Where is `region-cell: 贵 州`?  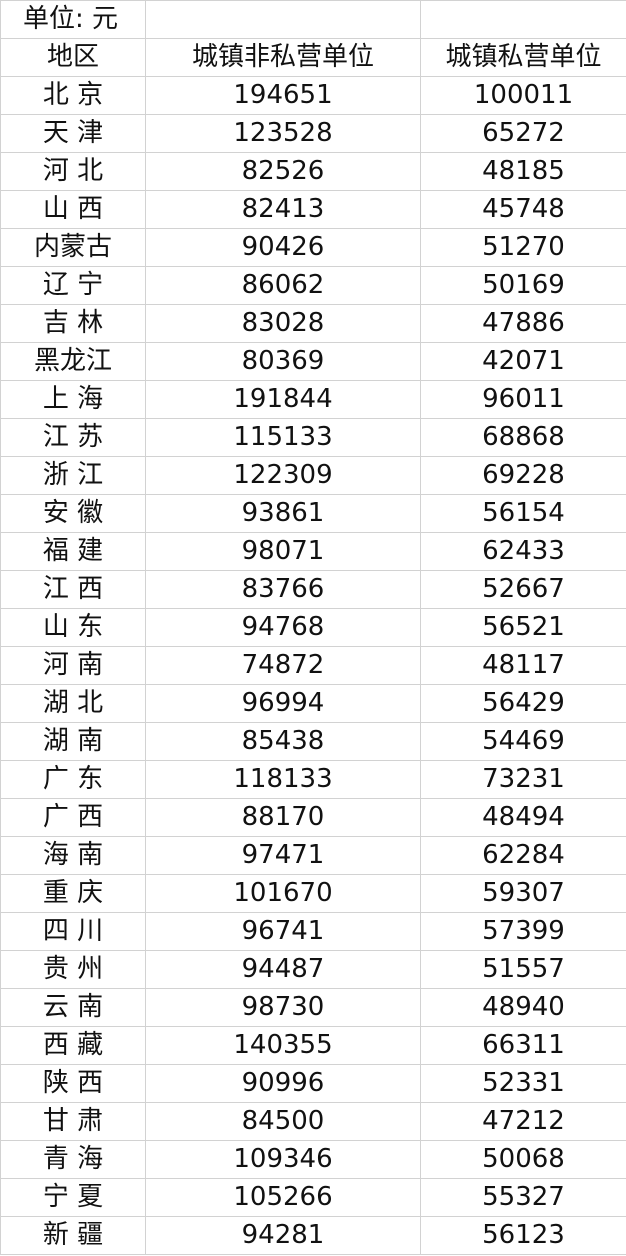
region-cell: 贵 州 is located at coordinates (73, 969).